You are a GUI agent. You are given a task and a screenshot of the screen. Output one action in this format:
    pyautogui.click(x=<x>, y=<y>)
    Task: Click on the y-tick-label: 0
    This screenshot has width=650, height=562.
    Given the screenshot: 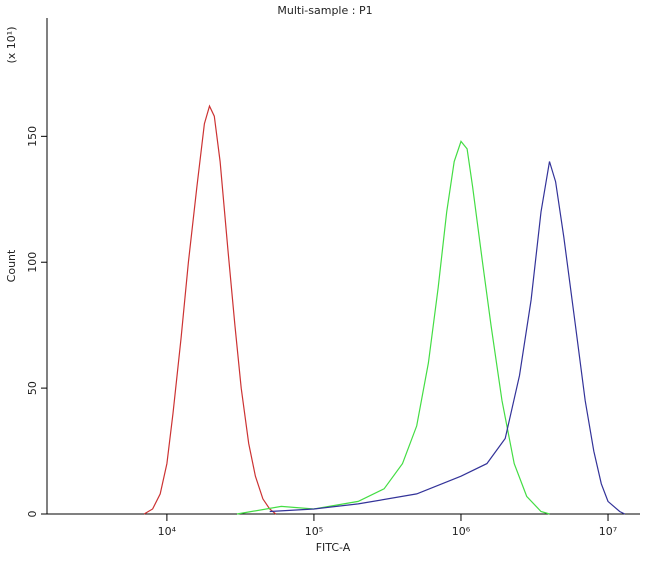 What is the action you would take?
    pyautogui.click(x=32, y=514)
    